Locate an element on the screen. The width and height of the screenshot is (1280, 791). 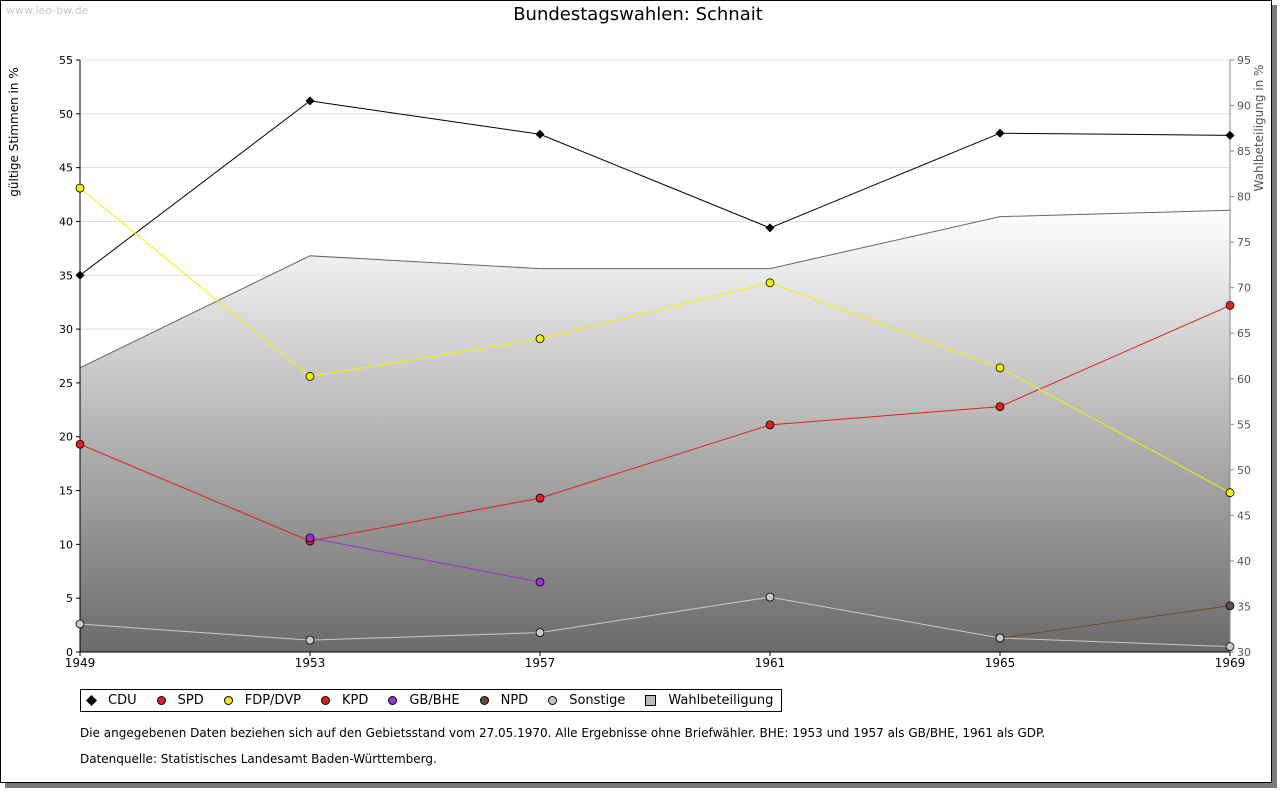
y2-tick-label: 90 is located at coordinates (1244, 106).